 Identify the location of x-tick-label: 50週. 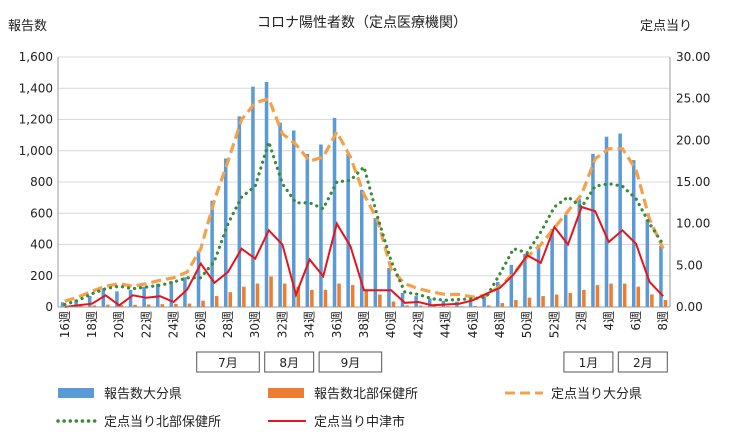
(527, 324).